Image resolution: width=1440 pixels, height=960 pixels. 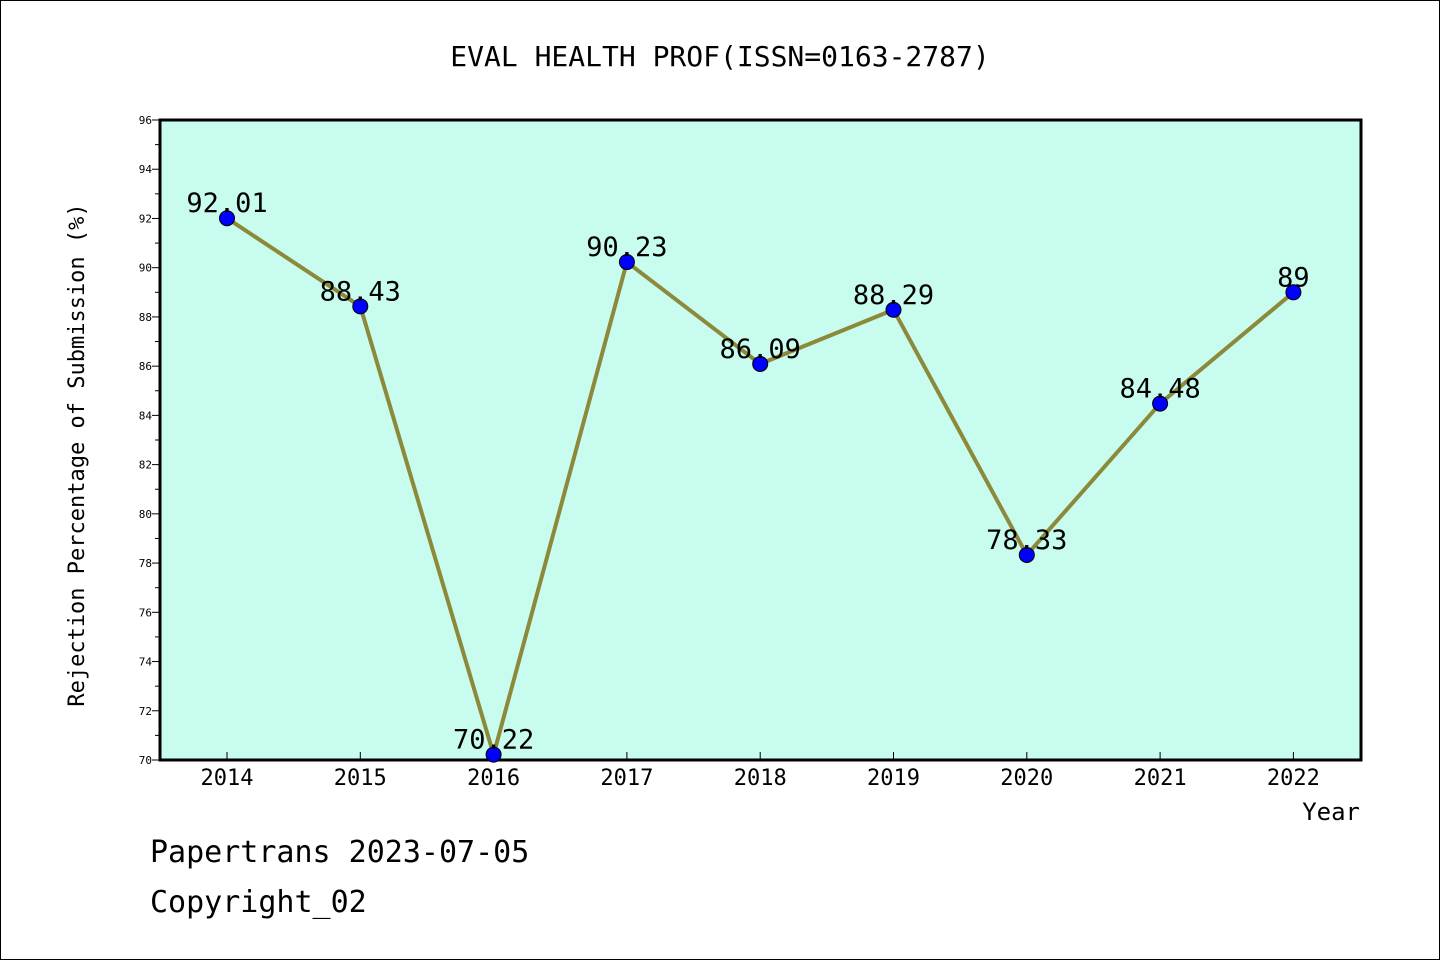 I want to click on data-label: 86.09, so click(x=760, y=349).